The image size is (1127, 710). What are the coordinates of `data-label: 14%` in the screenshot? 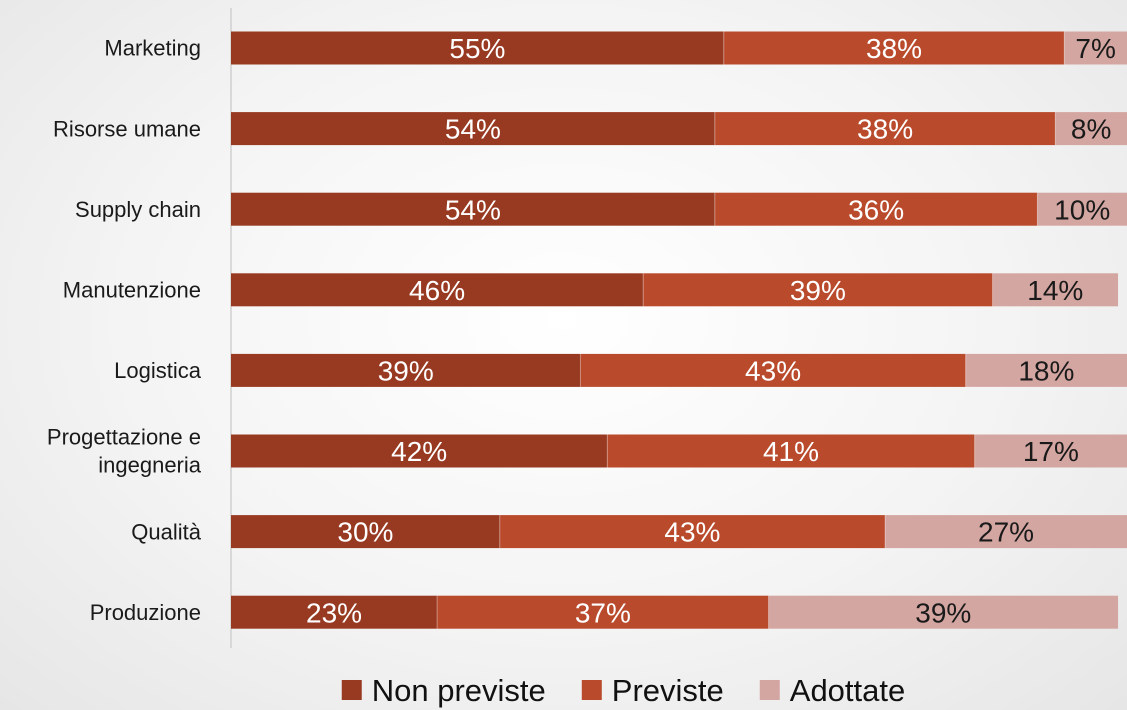 It's located at (1055, 290).